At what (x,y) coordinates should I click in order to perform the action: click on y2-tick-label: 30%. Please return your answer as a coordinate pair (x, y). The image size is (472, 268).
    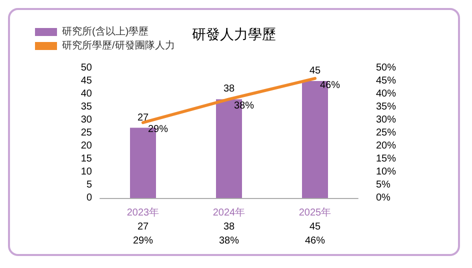
    Looking at the image, I should click on (386, 120).